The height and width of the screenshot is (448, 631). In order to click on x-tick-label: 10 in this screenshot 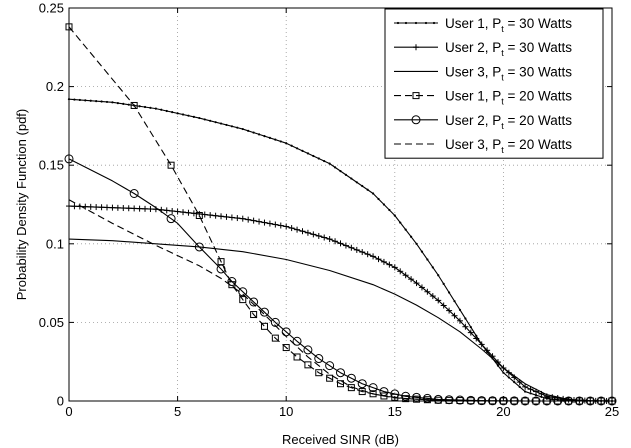, I will do `click(286, 411)`.